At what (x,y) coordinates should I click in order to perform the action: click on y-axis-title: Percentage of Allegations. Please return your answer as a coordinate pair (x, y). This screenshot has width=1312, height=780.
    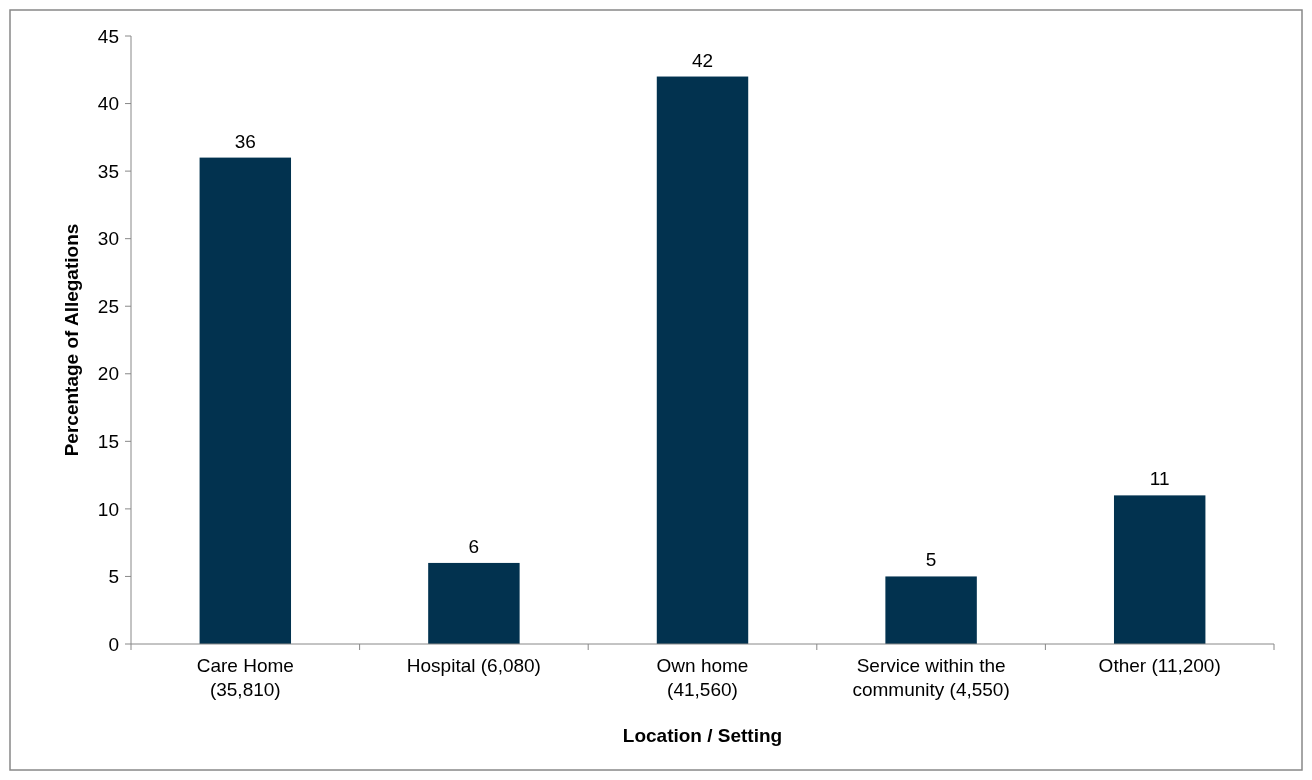
    Looking at the image, I should click on (71, 340).